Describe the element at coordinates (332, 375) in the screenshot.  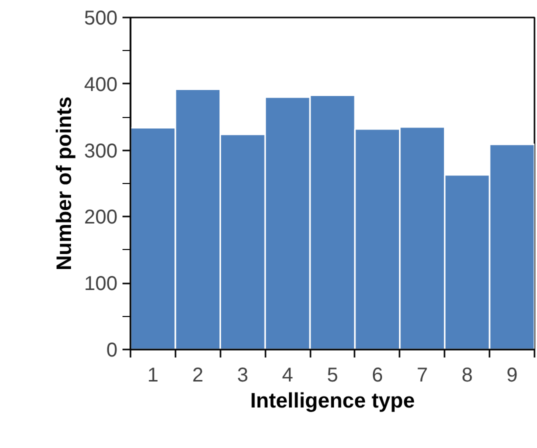
I see `x-tick-label: 5` at that location.